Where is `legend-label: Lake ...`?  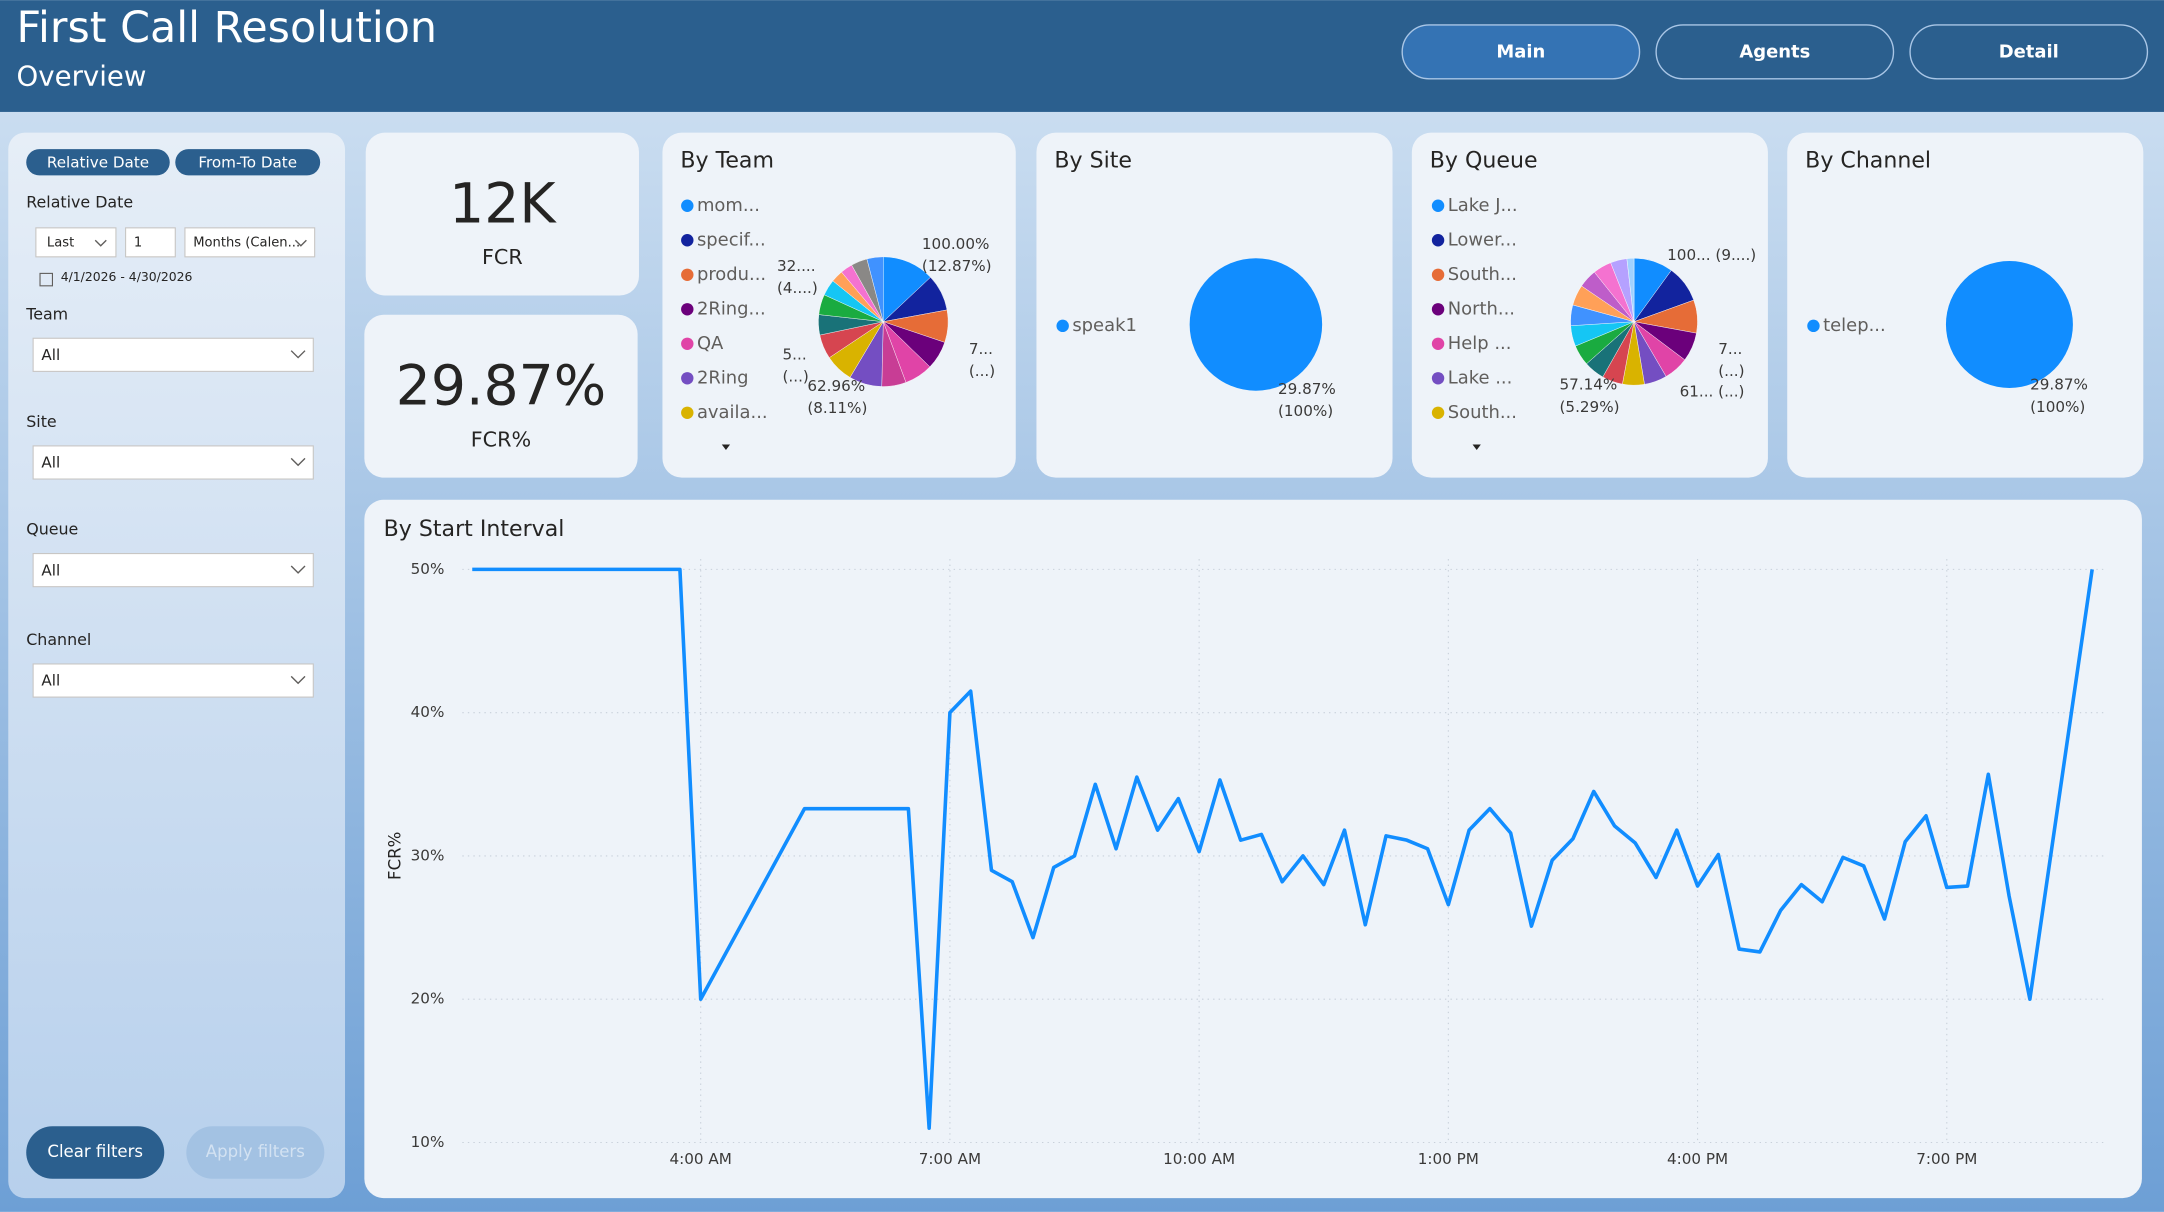 legend-label: Lake ... is located at coordinates (1480, 377).